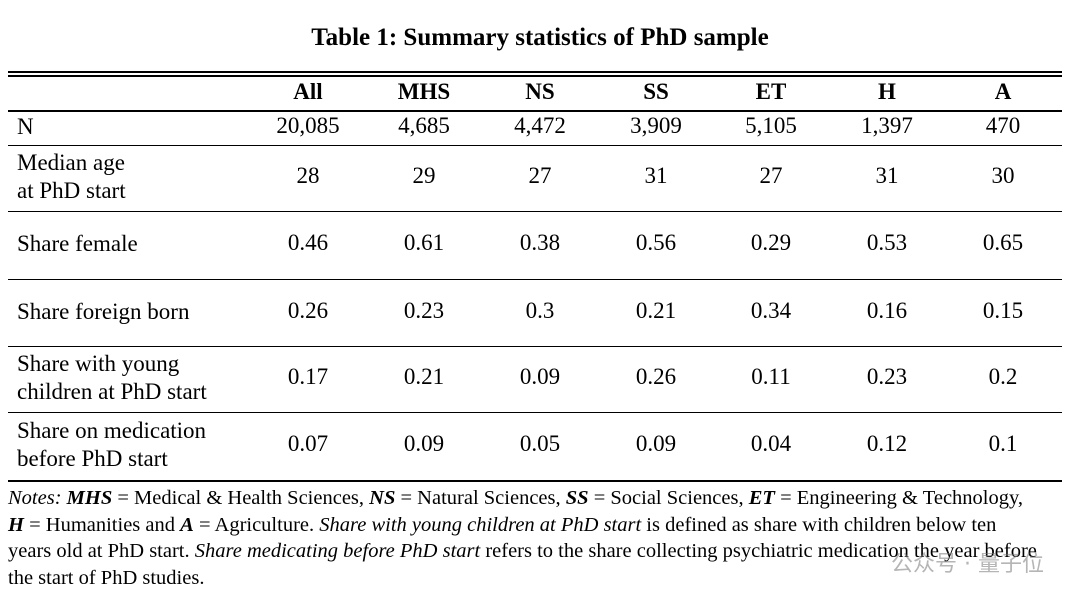 This screenshot has height=602, width=1080. Describe the element at coordinates (308, 175) in the screenshot. I see `cell: 28` at that location.